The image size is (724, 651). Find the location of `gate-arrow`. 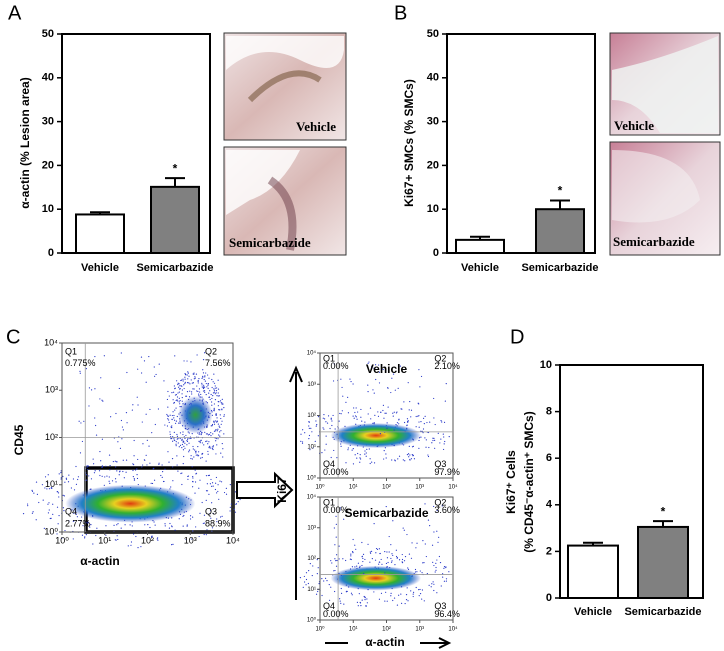

gate-arrow is located at coordinates (265, 490).